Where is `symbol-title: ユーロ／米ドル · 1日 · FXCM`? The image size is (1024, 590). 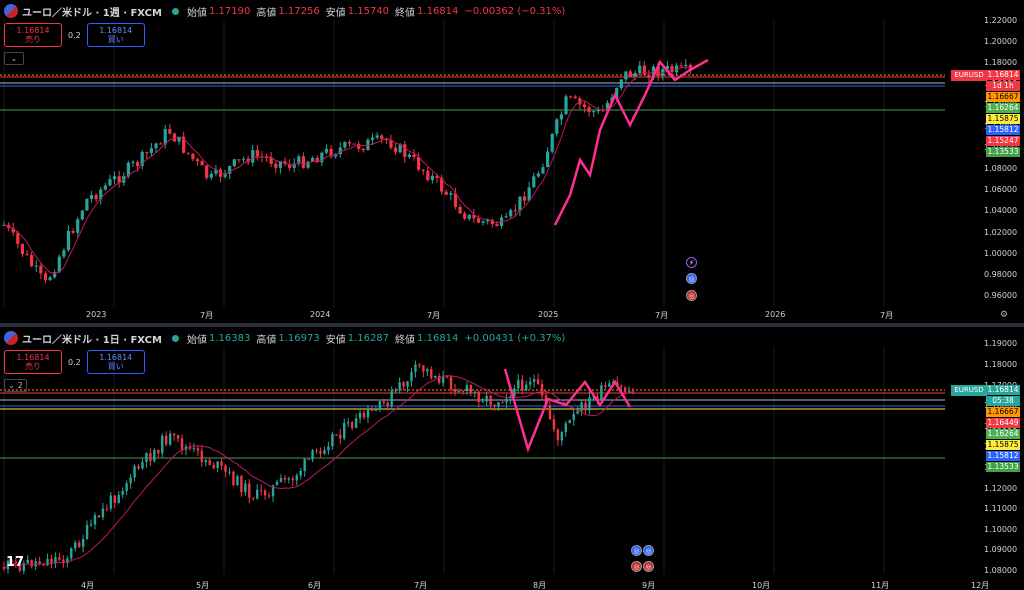
symbol-title: ユーロ／米ドル · 1日 · FXCM is located at coordinates (92, 340).